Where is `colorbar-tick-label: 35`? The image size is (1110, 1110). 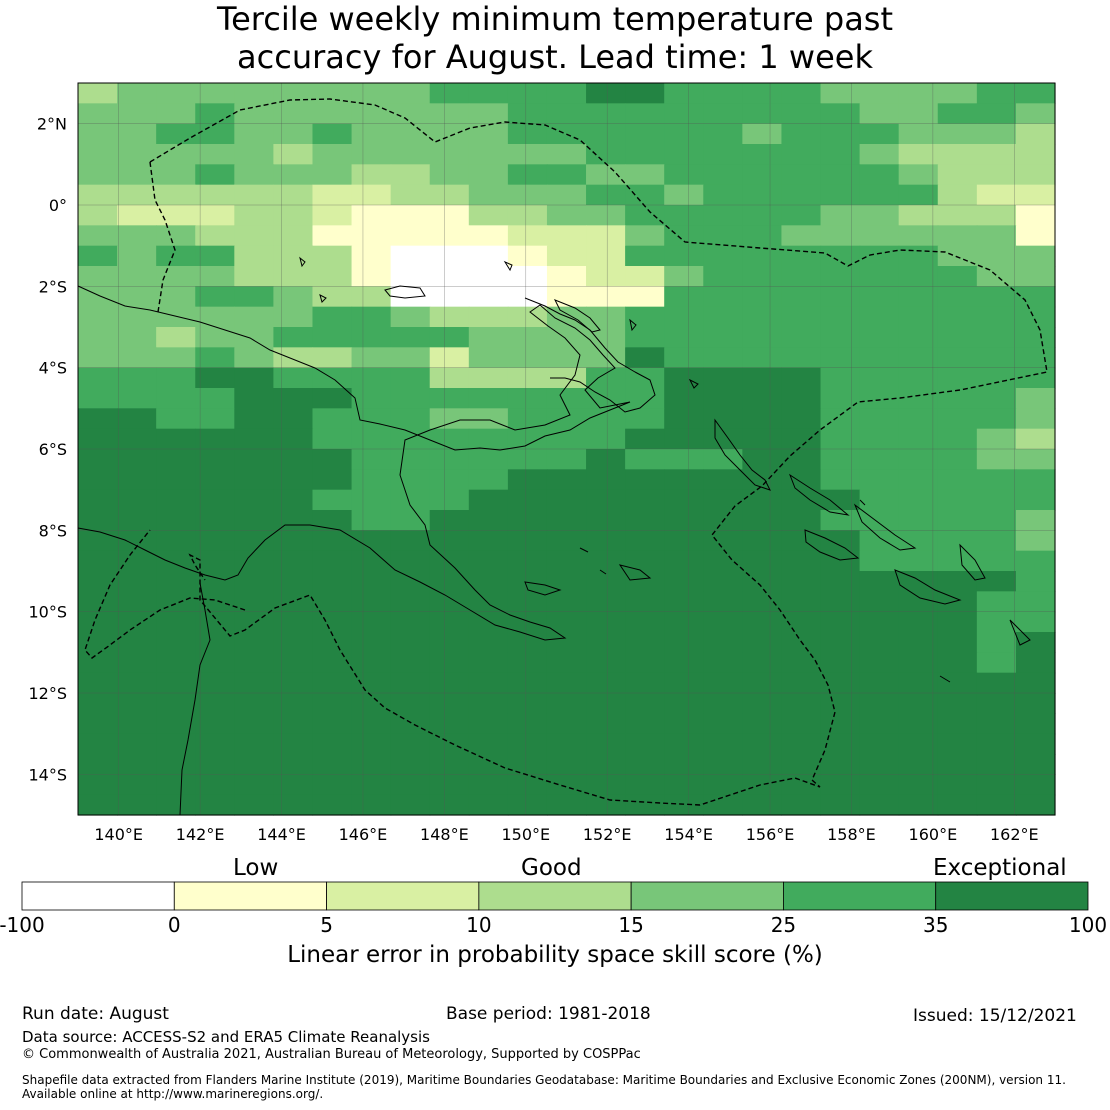
colorbar-tick-label: 35 is located at coordinates (935, 925).